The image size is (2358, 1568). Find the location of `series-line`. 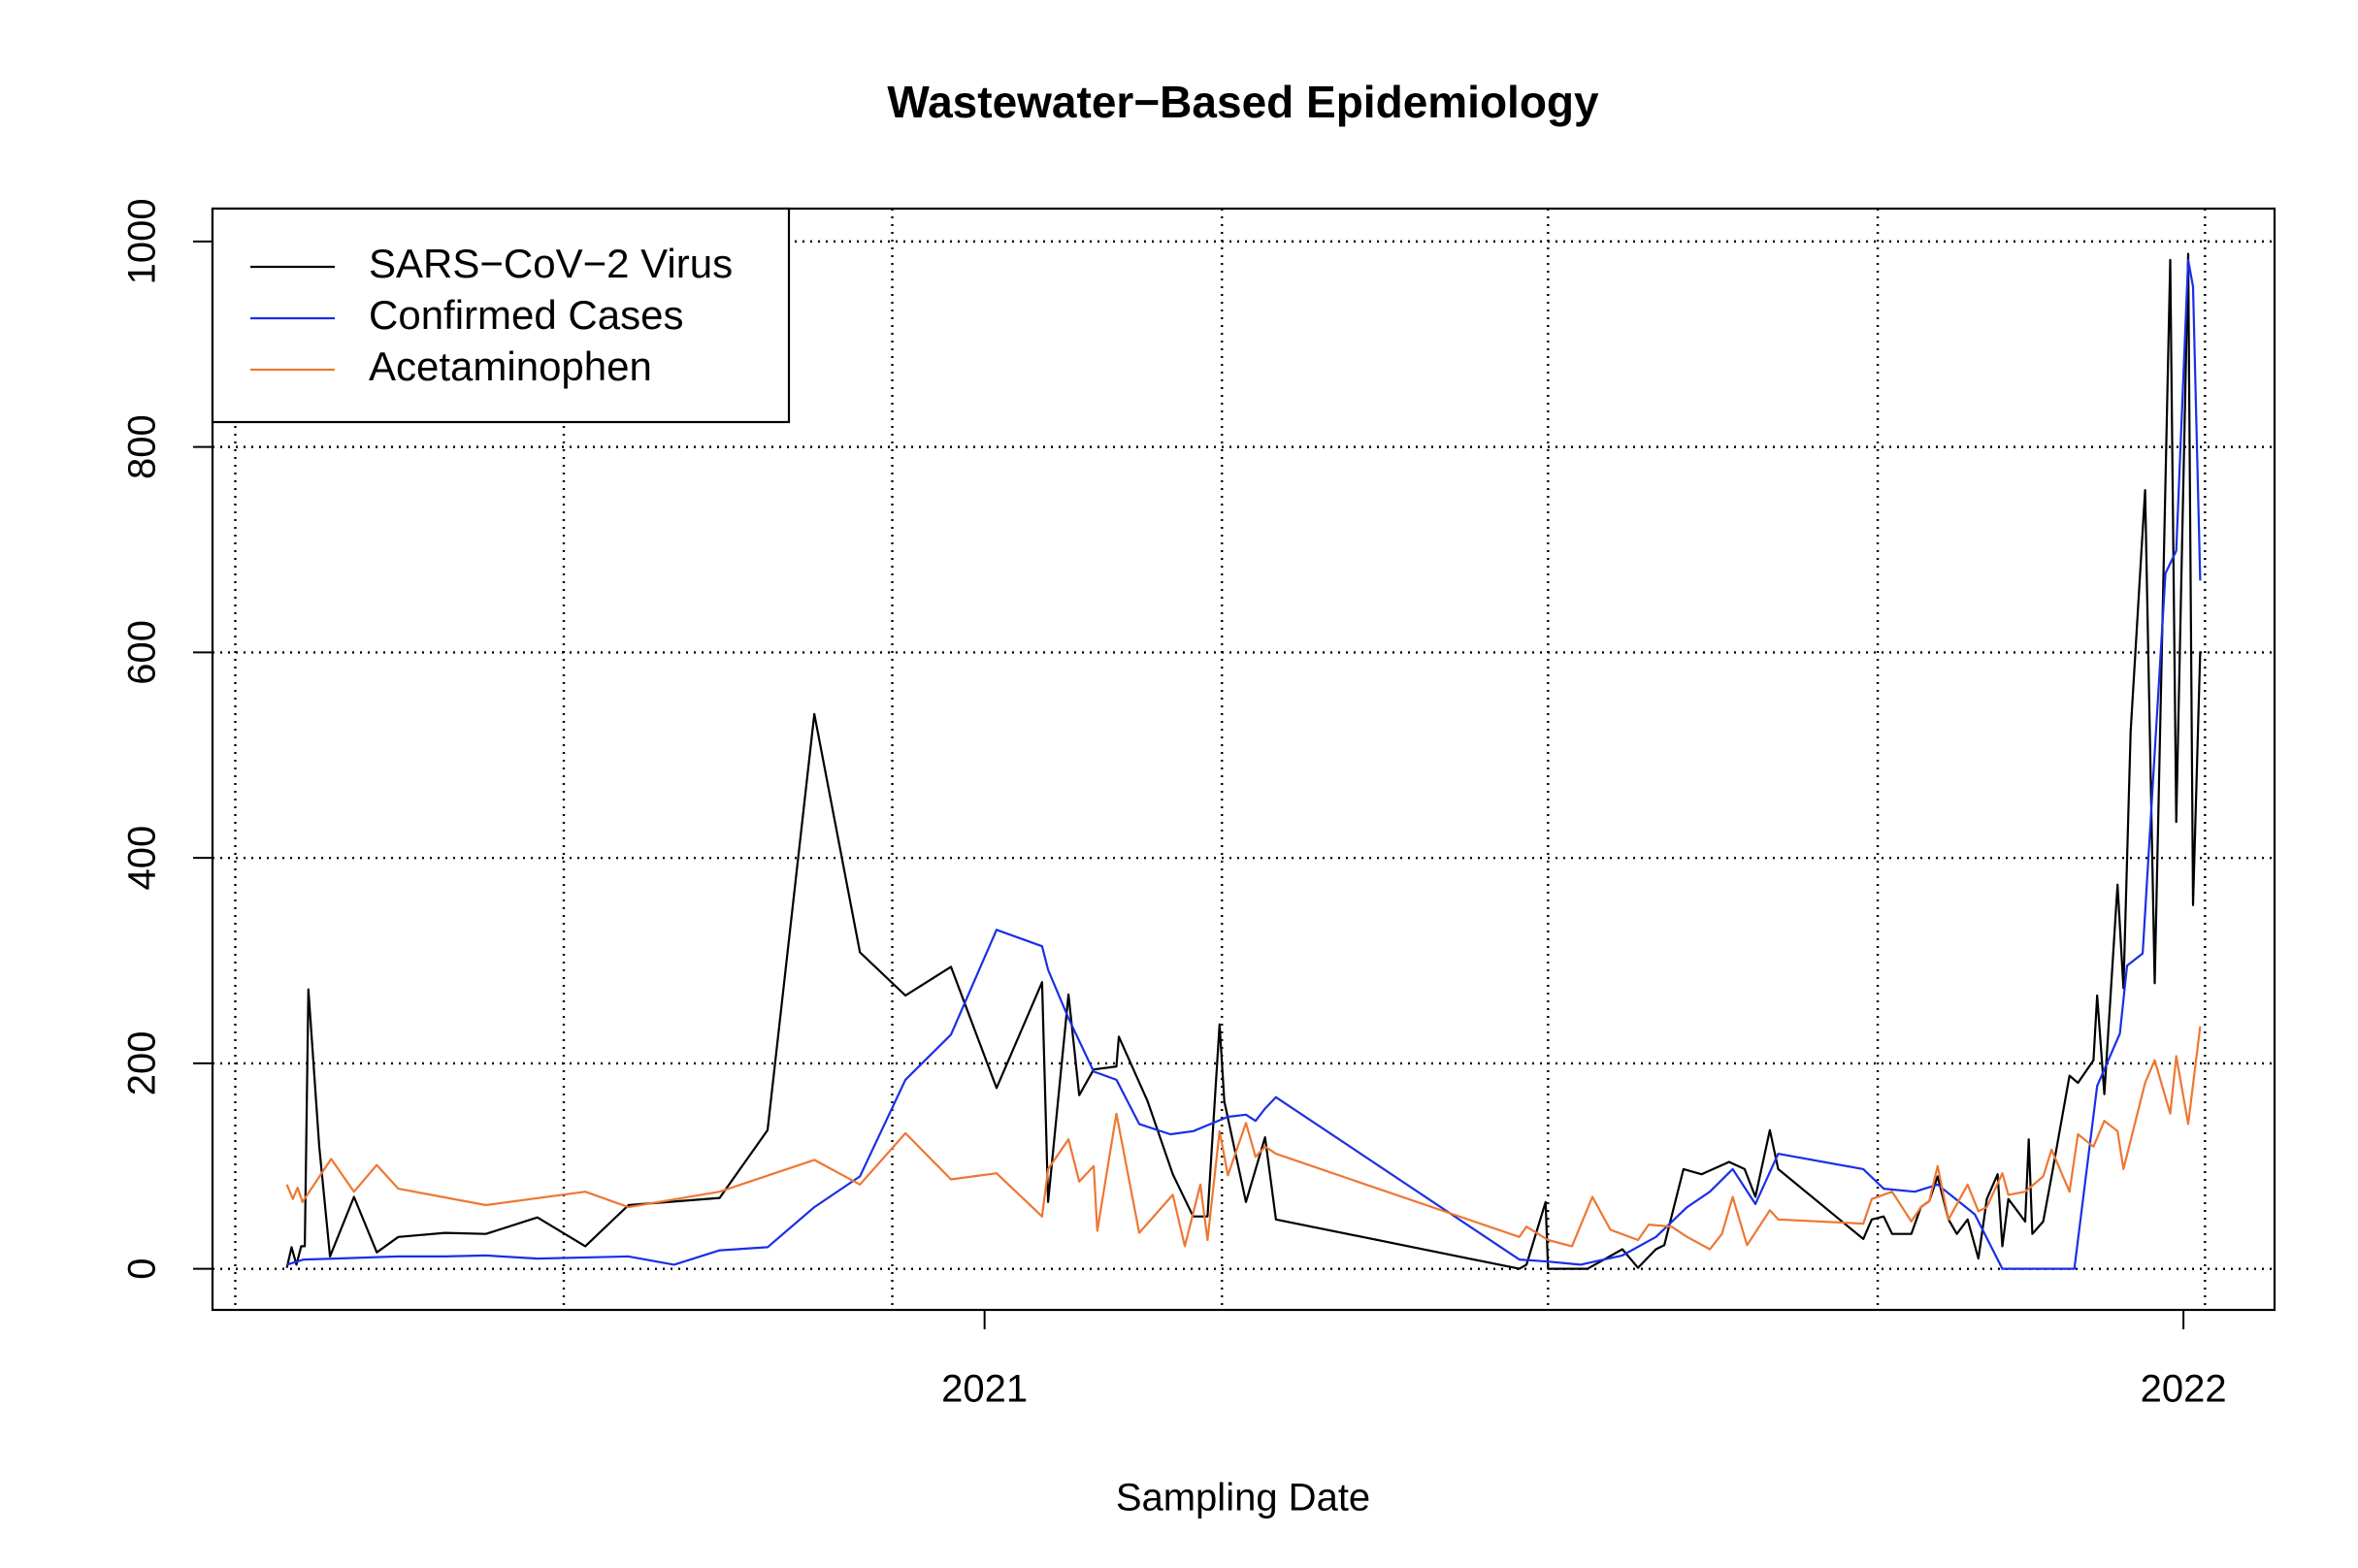

series-line is located at coordinates (1243, 1138).